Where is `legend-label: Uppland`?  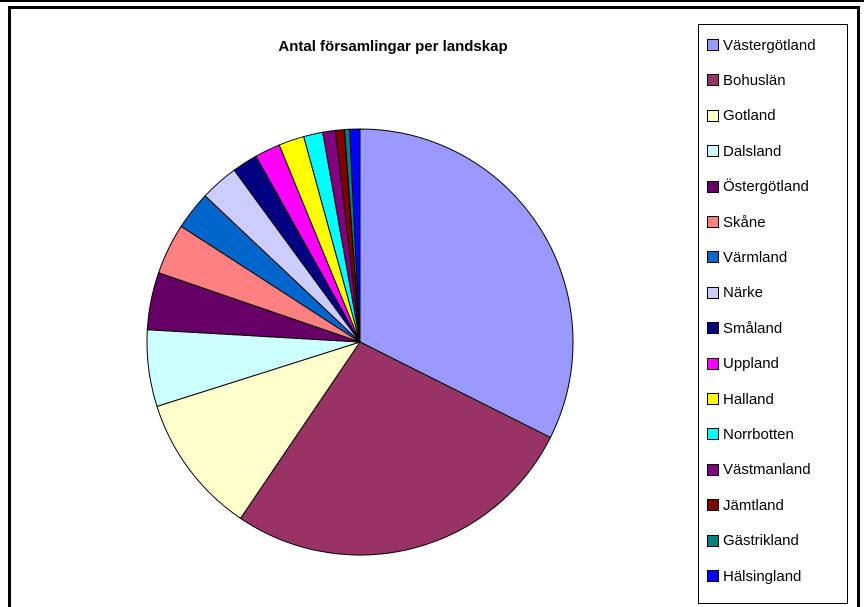
legend-label: Uppland is located at coordinates (751, 364).